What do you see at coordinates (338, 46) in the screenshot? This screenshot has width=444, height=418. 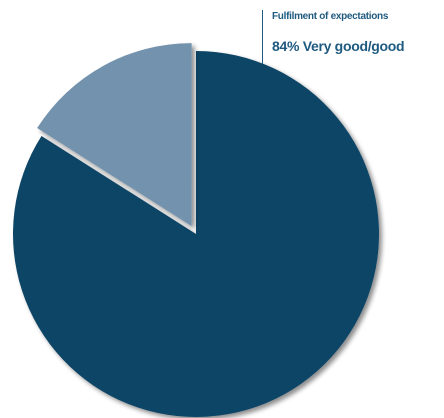 I see `callout-label: 84% Very good/good` at bounding box center [338, 46].